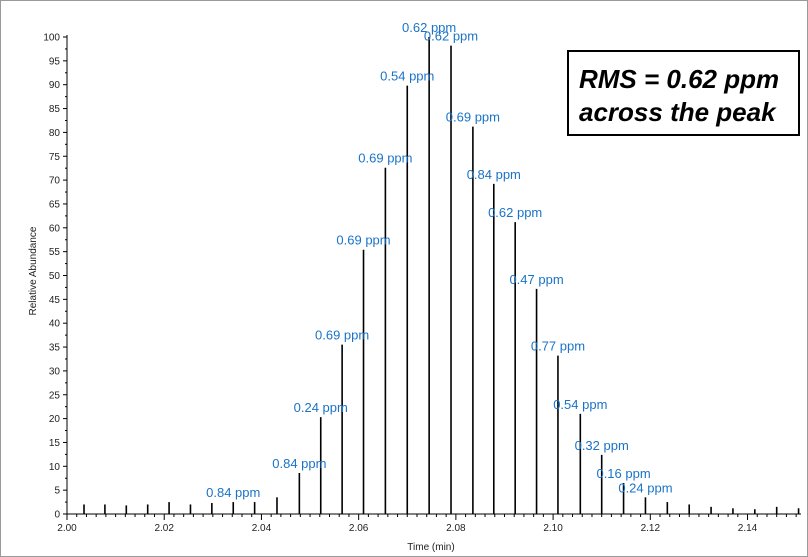 The image size is (808, 557). Describe the element at coordinates (57, 491) in the screenshot. I see `y-tick-label: 5` at that location.